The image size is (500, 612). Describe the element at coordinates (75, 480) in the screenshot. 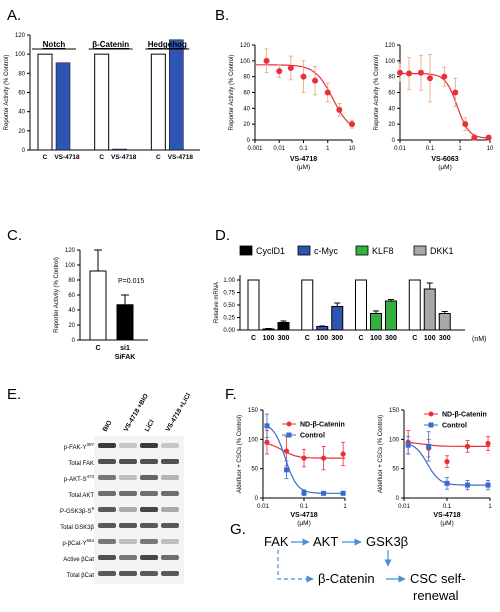

I see `blot-row-label-text: p-AKT-S` at that location.